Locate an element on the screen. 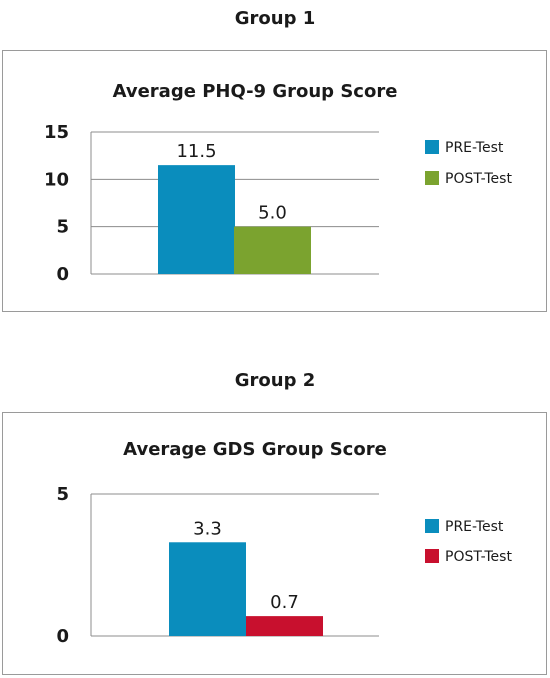  data-label: 0.7 is located at coordinates (284, 602).